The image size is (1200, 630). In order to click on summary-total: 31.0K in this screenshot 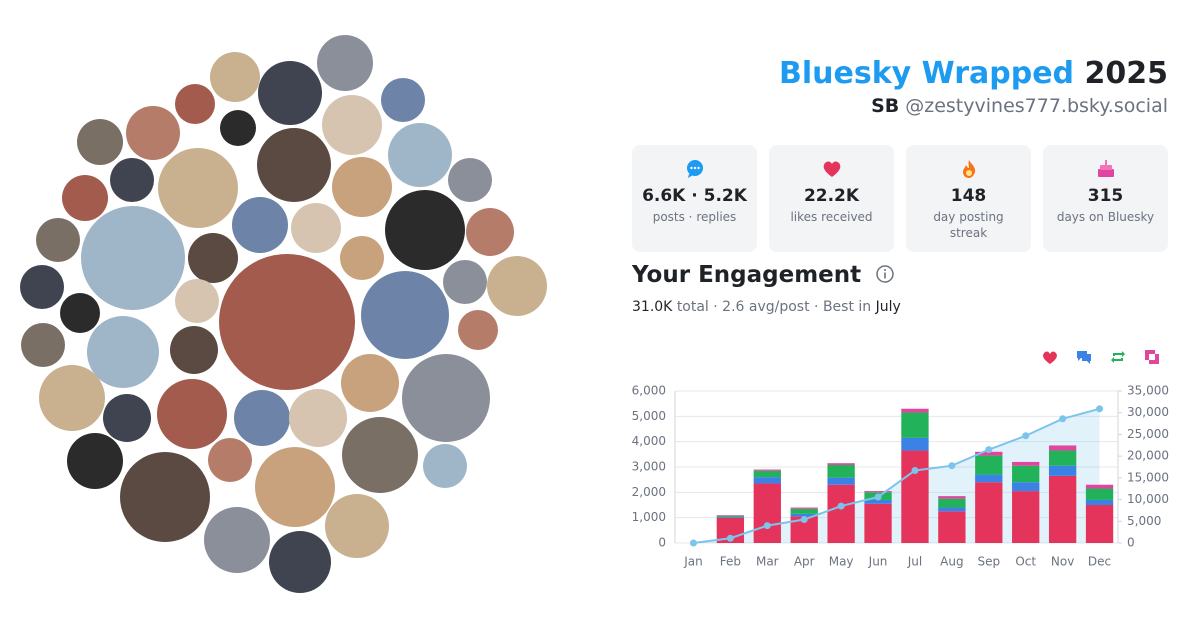, I will do `click(652, 307)`.